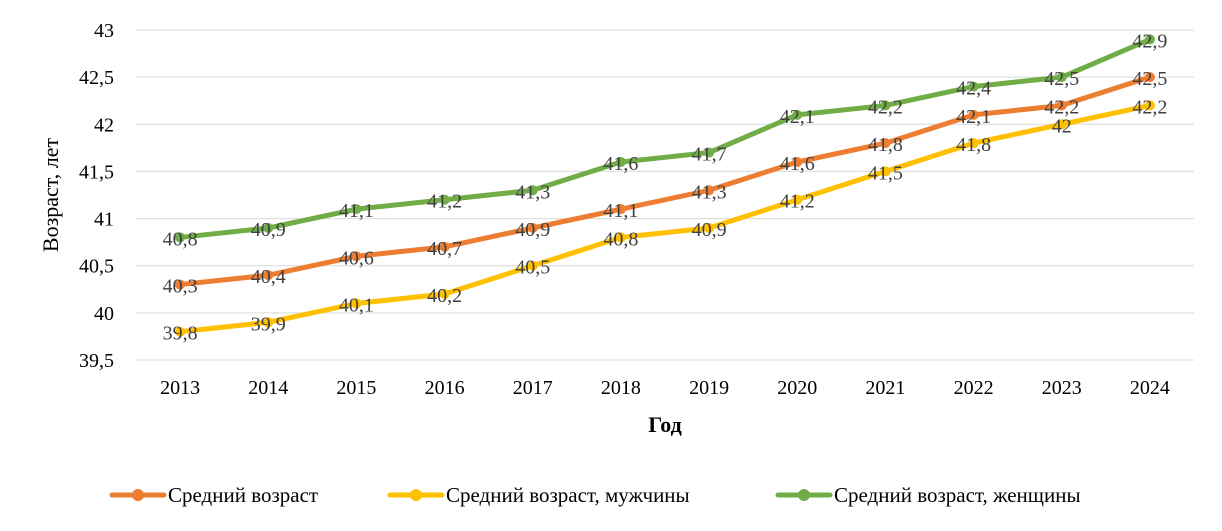 This screenshot has width=1222, height=531. I want to click on data-label: 42,4, so click(973, 89).